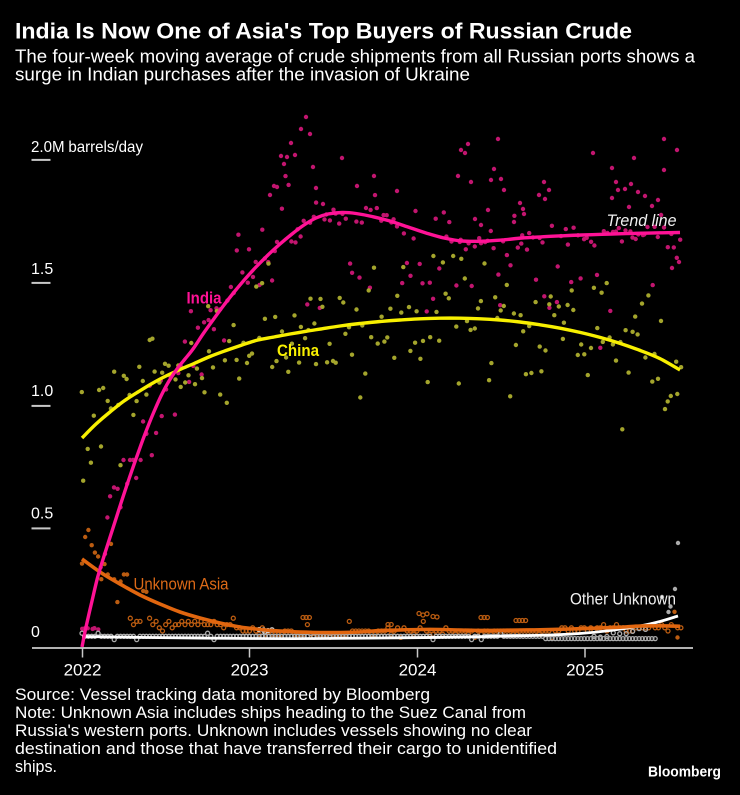 Image resolution: width=740 pixels, height=795 pixels. I want to click on svg-text: 2024, so click(418, 670).